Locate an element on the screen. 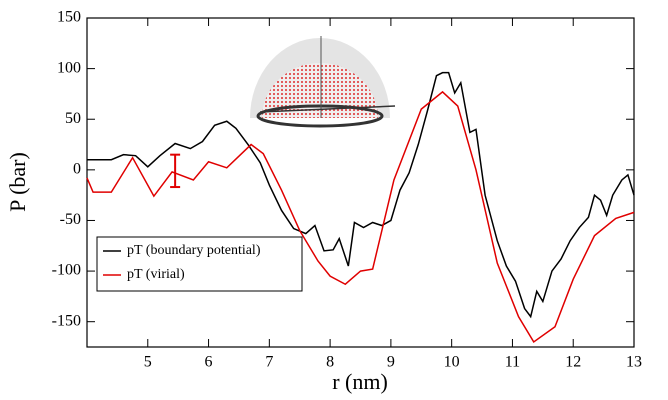  y-tick-label: 50 is located at coordinates (73, 118).